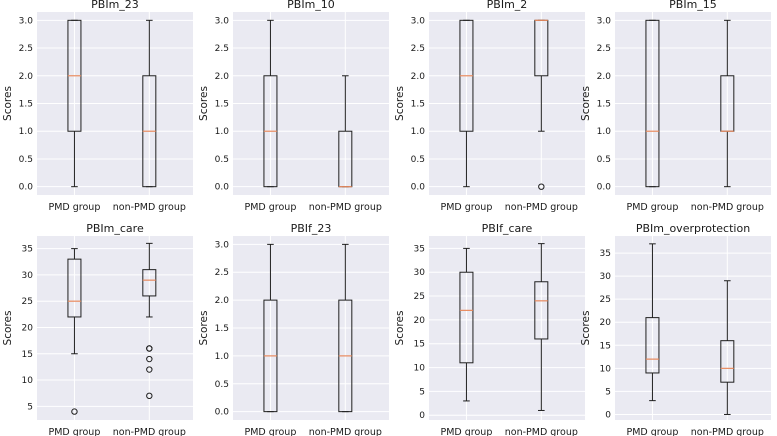 The width and height of the screenshot is (777, 436). I want to click on y-tick-label: 15, so click(419, 345).